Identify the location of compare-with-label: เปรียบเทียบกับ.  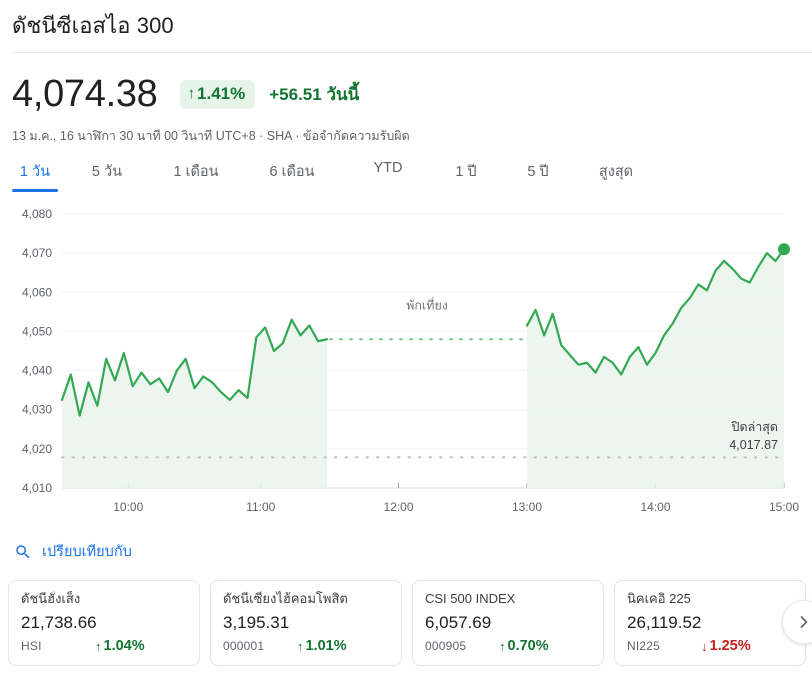
(87, 552).